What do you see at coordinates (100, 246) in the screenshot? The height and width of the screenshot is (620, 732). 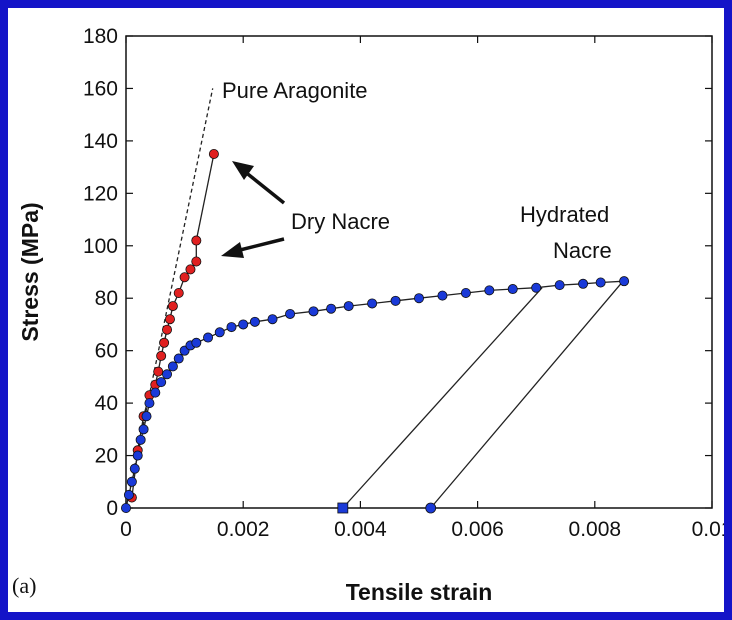 I see `y-tick-label: 100` at bounding box center [100, 246].